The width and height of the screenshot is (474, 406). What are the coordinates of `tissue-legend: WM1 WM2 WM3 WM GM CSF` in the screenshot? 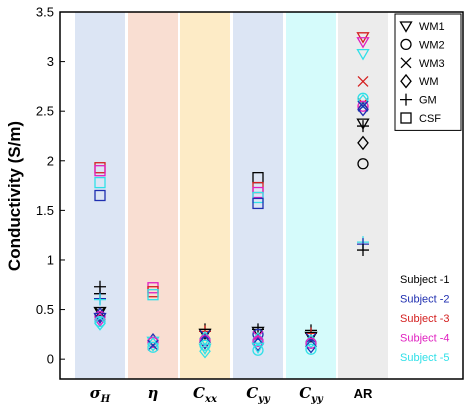 It's located at (428, 72).